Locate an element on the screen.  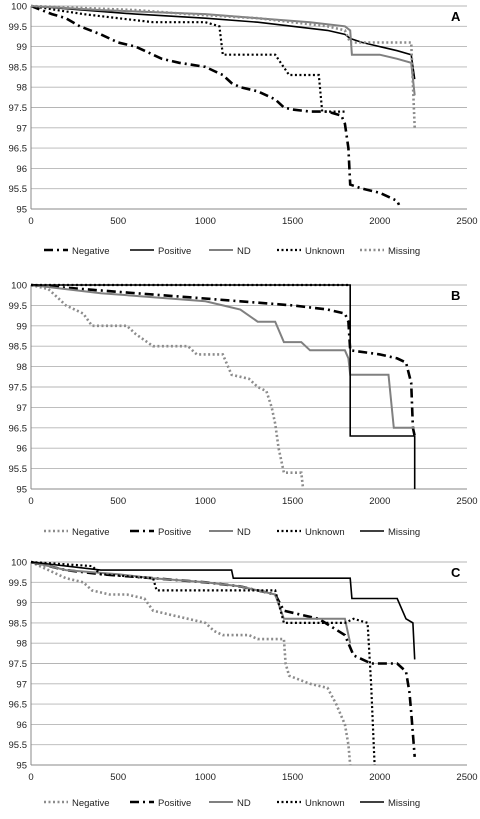
series-line-unknown is located at coordinates (188, 58).